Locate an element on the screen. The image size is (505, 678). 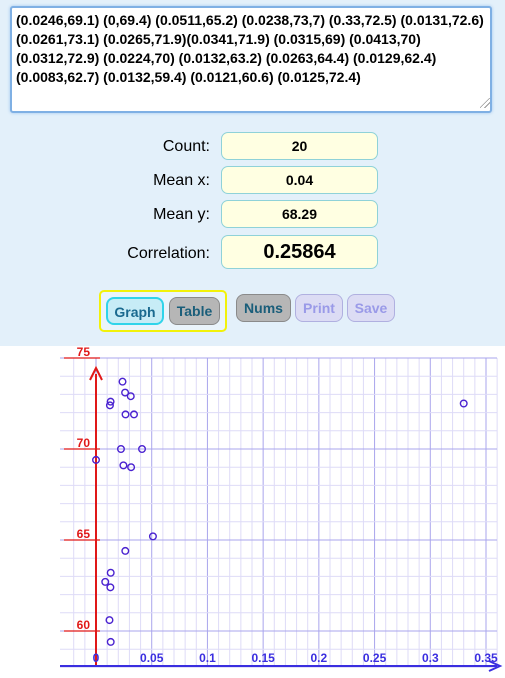
y-tick-label: 75 is located at coordinates (84, 352).